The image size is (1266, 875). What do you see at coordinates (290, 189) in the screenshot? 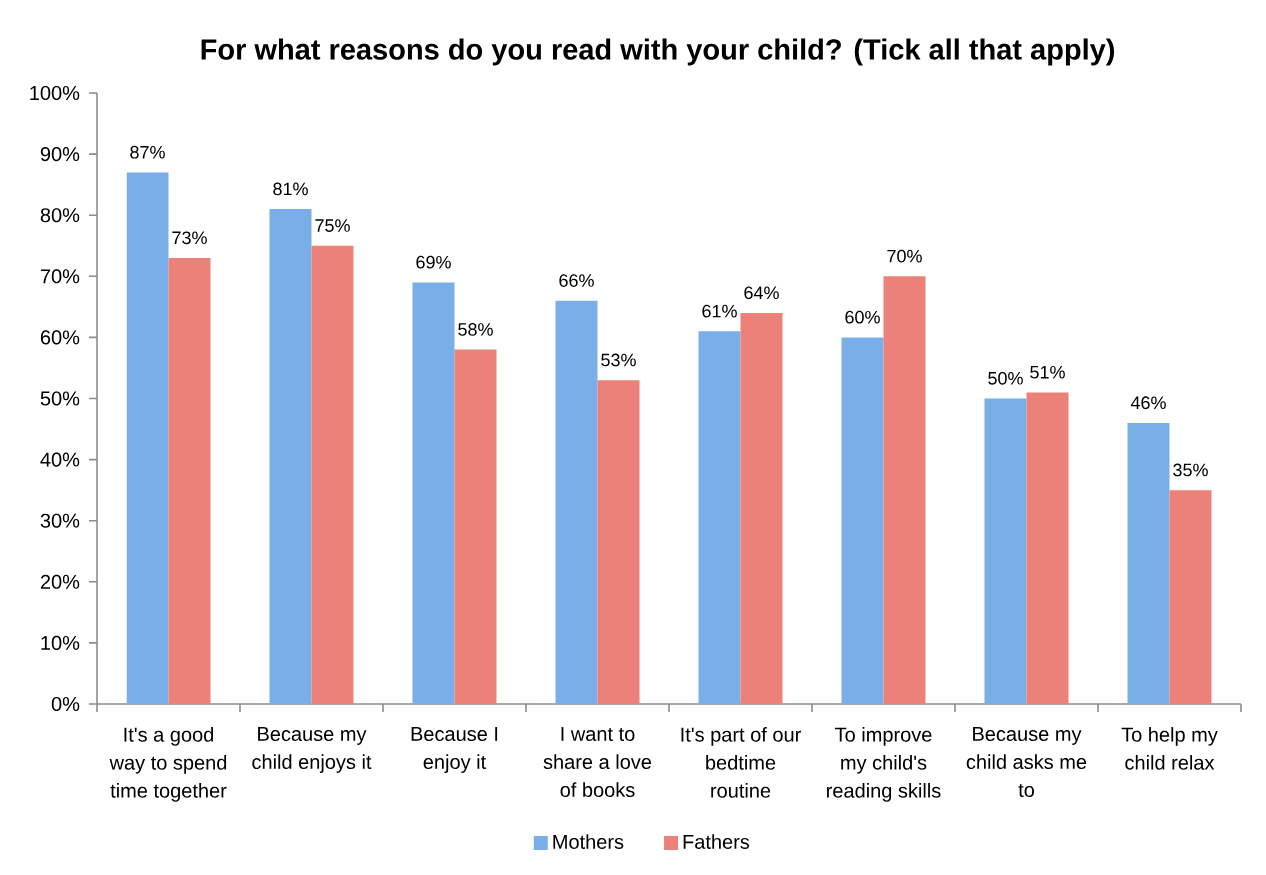
I see `data-label: 81%` at bounding box center [290, 189].